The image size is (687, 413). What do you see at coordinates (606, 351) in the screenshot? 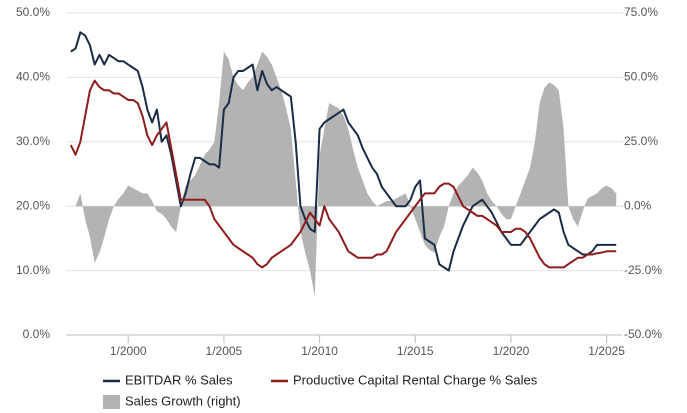
I see `x-tick-label: 1/2025` at bounding box center [606, 351].